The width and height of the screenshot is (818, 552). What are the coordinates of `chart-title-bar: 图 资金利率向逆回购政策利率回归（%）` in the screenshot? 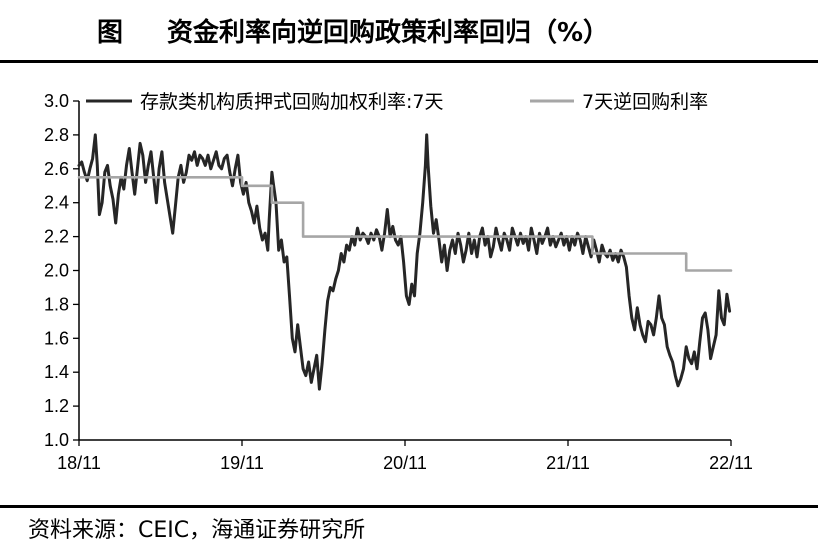 It's located at (409, 30).